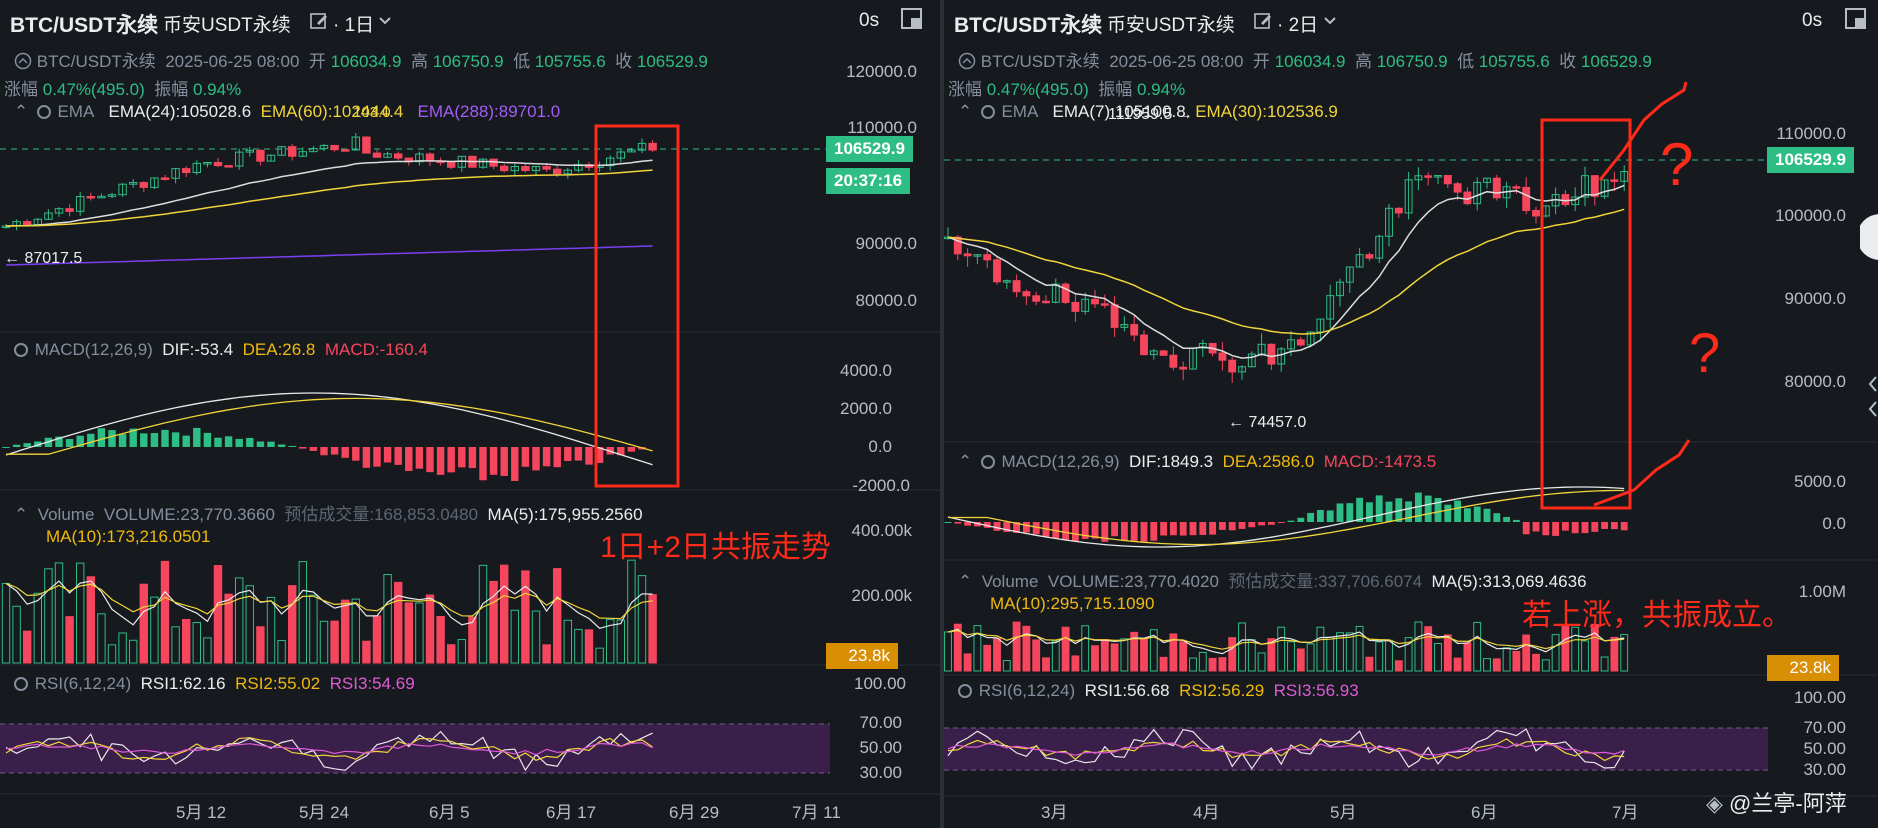 The image size is (1878, 828). What do you see at coordinates (1060, 461) in the screenshot?
I see `macd-label: MACD(12,26,9)` at bounding box center [1060, 461].